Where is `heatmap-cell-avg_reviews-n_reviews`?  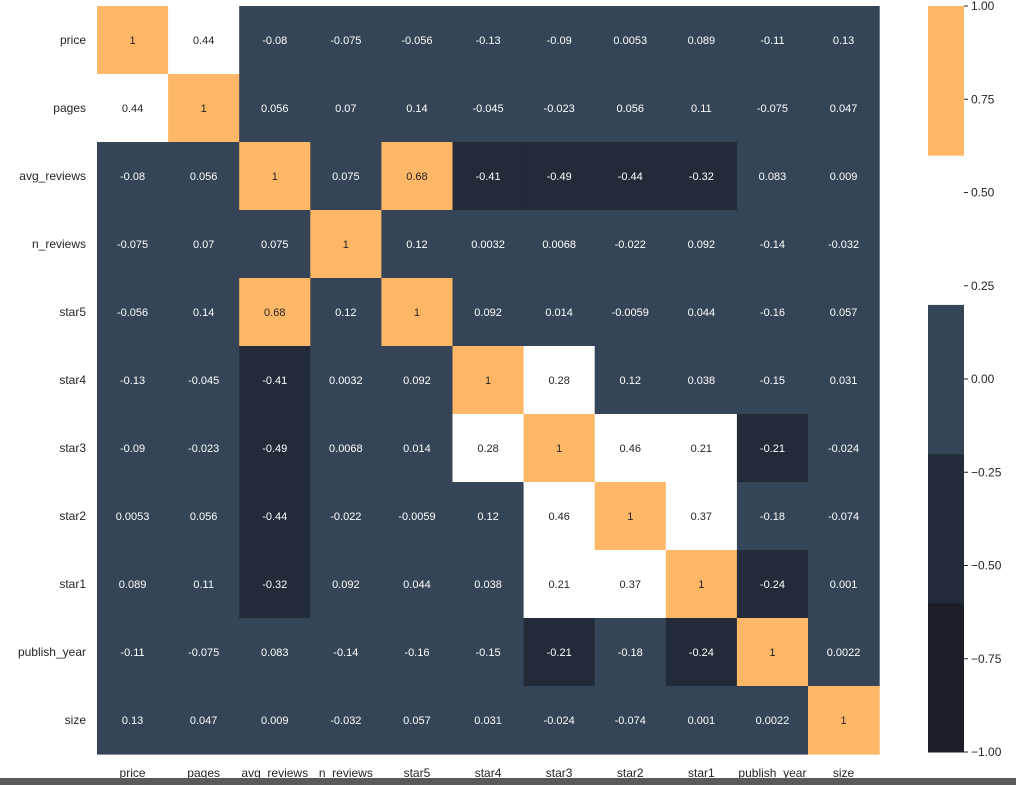
heatmap-cell-avg_reviews-n_reviews is located at coordinates (346, 176).